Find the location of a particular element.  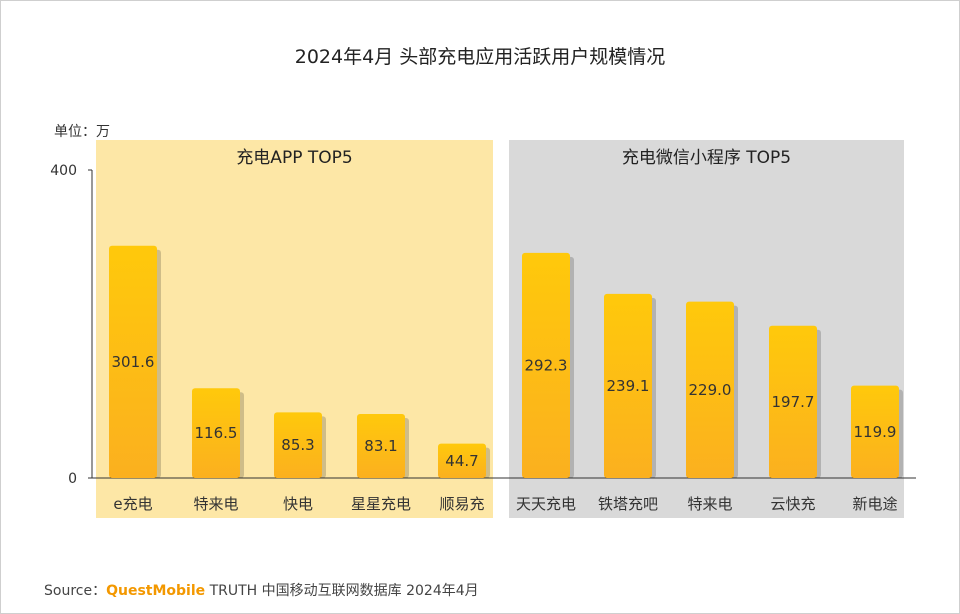

source-prefix: Source： is located at coordinates (75, 591).